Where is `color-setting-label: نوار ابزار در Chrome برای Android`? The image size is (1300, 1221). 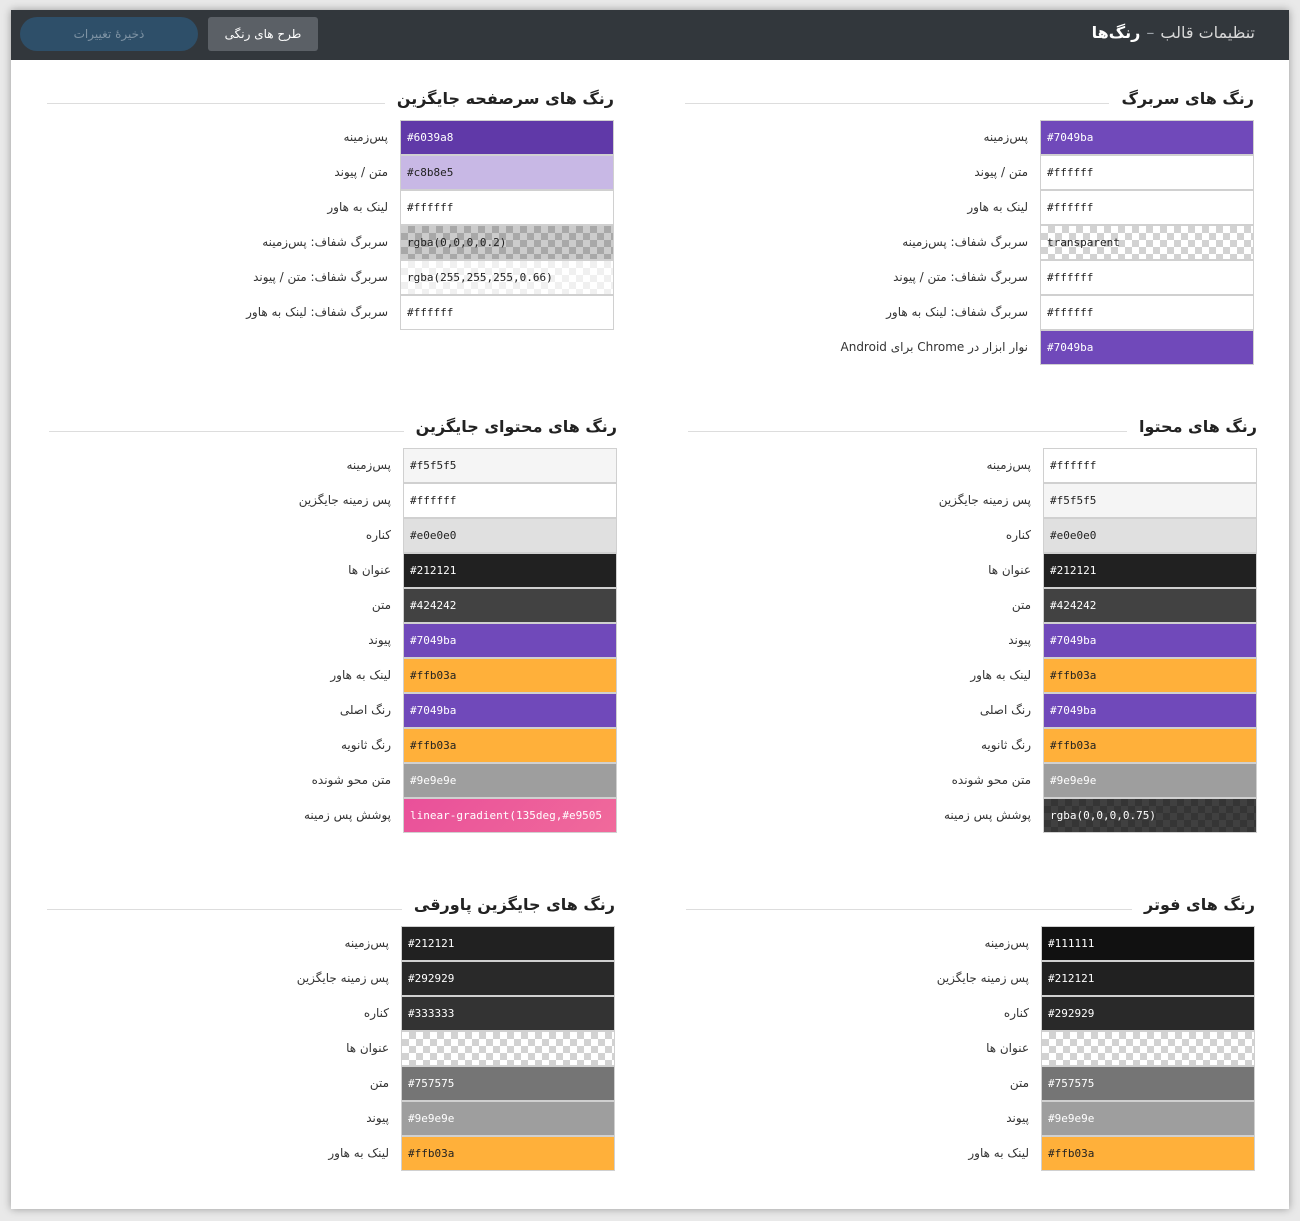
color-setting-label: نوار ابزار در Chrome برای Android is located at coordinates (934, 347).